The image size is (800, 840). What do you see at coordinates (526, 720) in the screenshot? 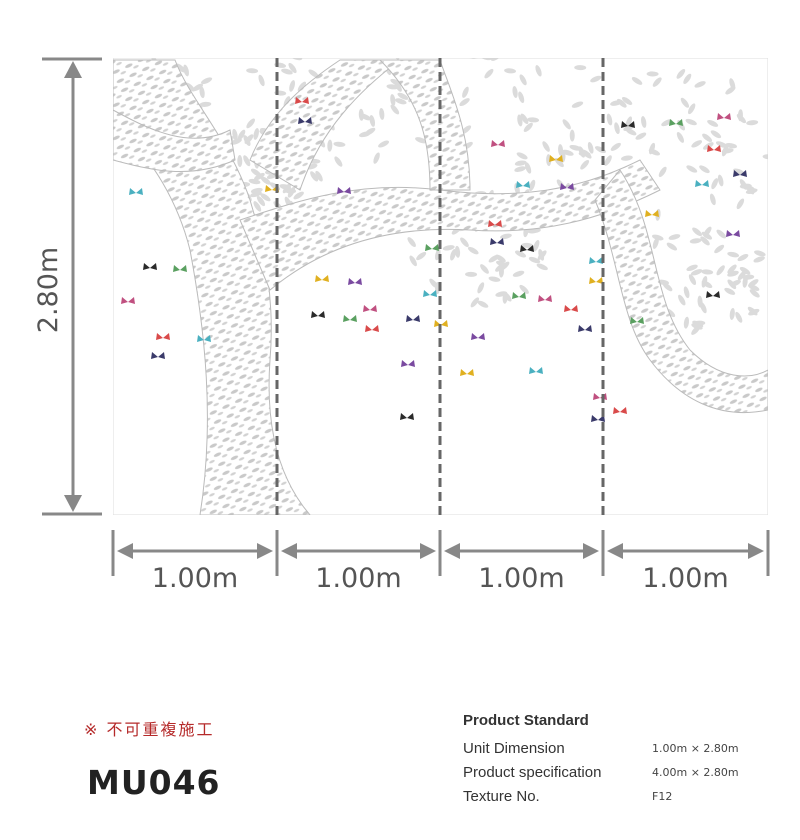
I see `spec-title: Product Standard` at bounding box center [526, 720].